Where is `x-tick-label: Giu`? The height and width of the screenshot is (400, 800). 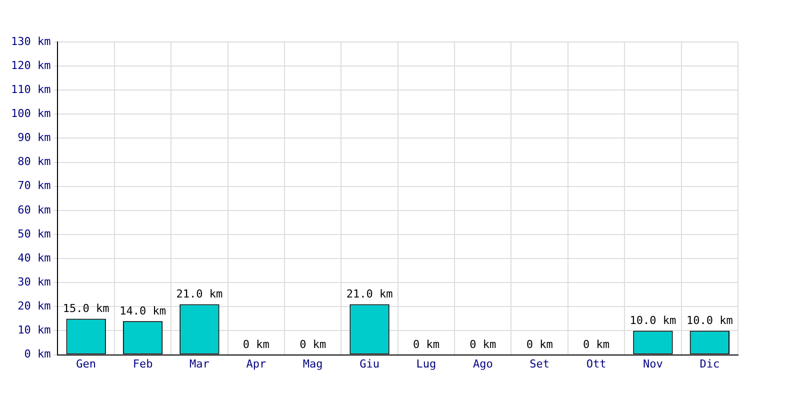 x-tick-label: Giu is located at coordinates (370, 363).